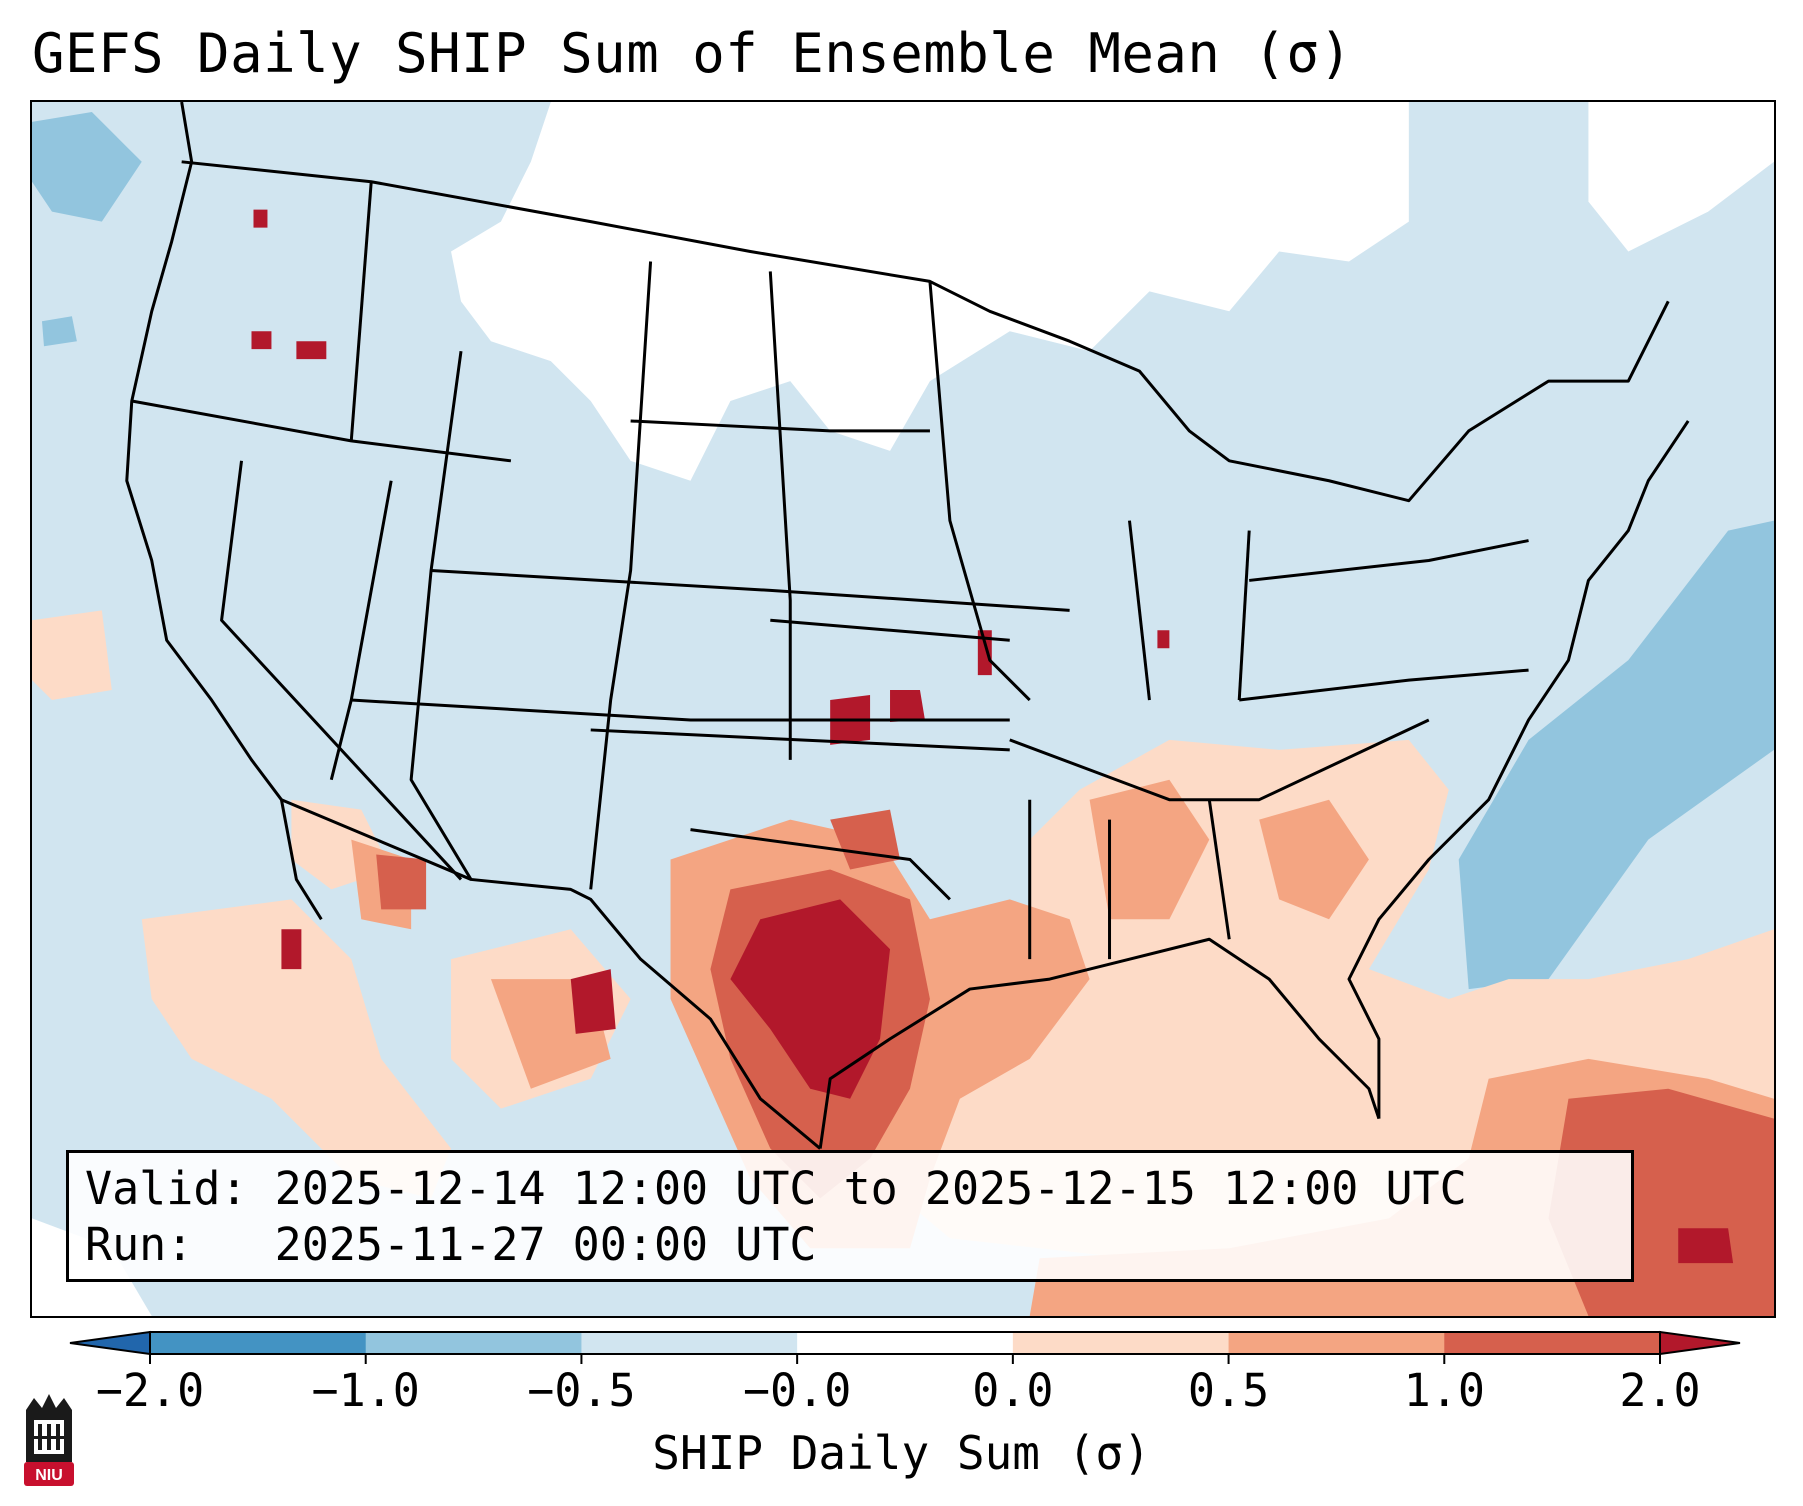 The width and height of the screenshot is (1803, 1506). What do you see at coordinates (901, 1453) in the screenshot?
I see `colorbar-label: SHIP Daily Sum (σ)` at bounding box center [901, 1453].